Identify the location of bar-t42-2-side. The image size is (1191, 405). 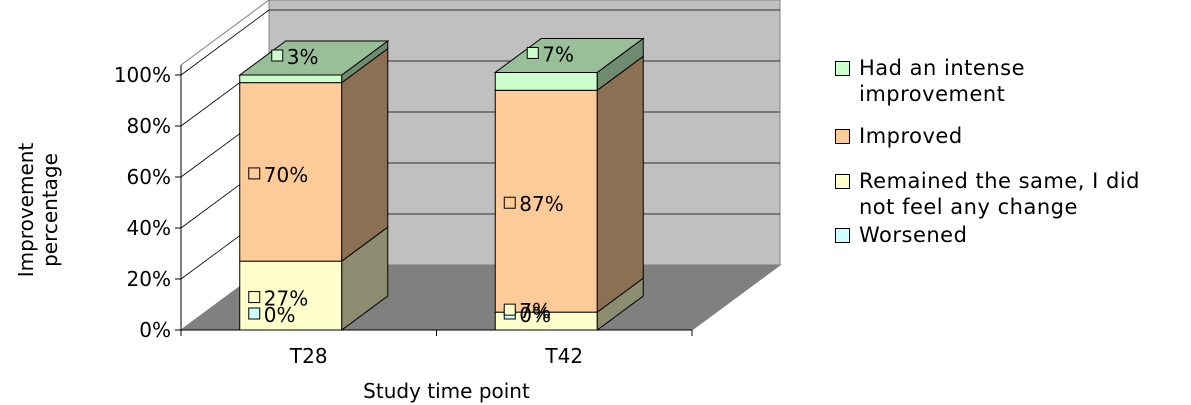
(620, 184).